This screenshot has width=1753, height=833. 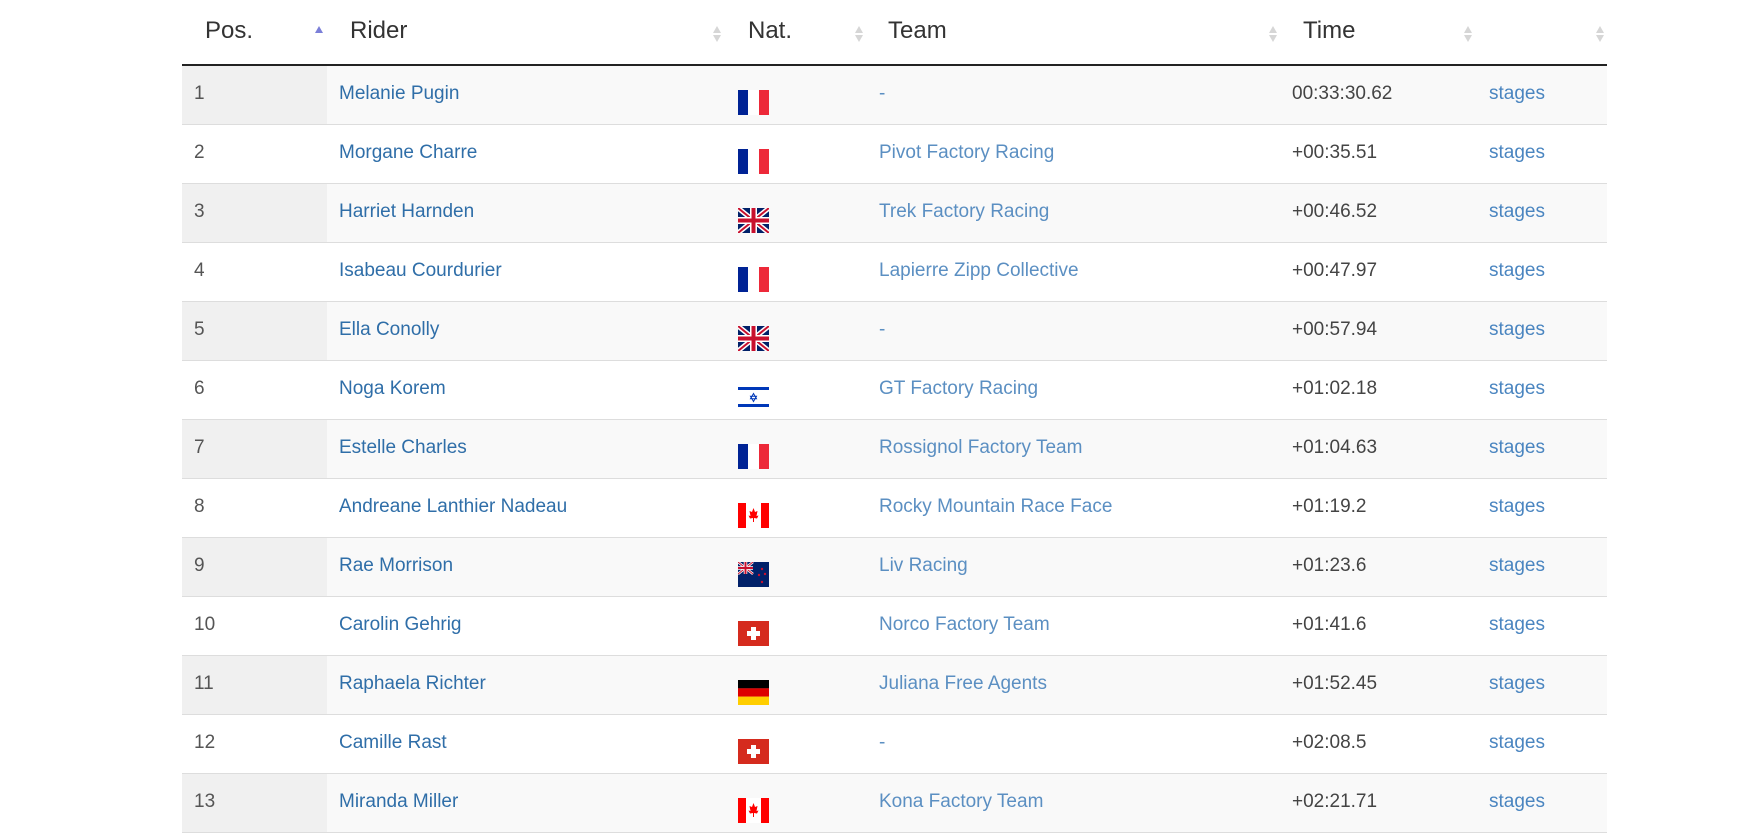 What do you see at coordinates (393, 742) in the screenshot?
I see `rider-link: Camille Rast` at bounding box center [393, 742].